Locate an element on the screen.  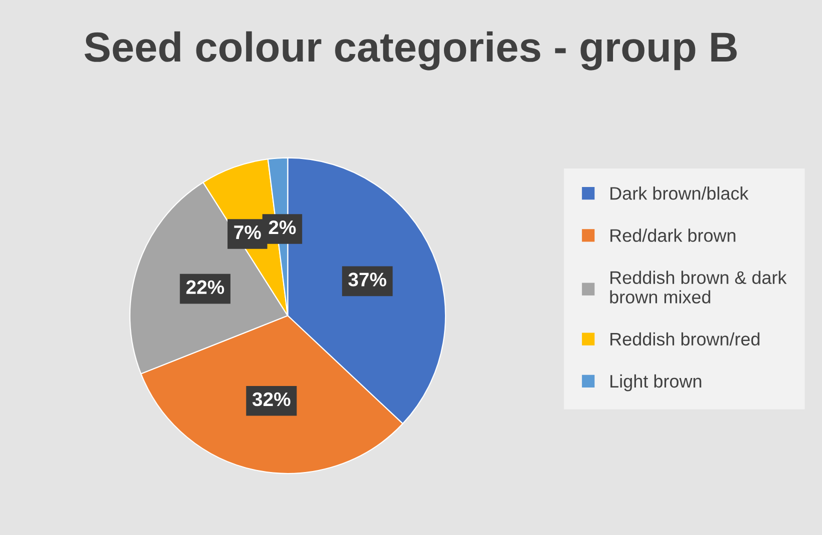
data-label: 2% is located at coordinates (282, 227).